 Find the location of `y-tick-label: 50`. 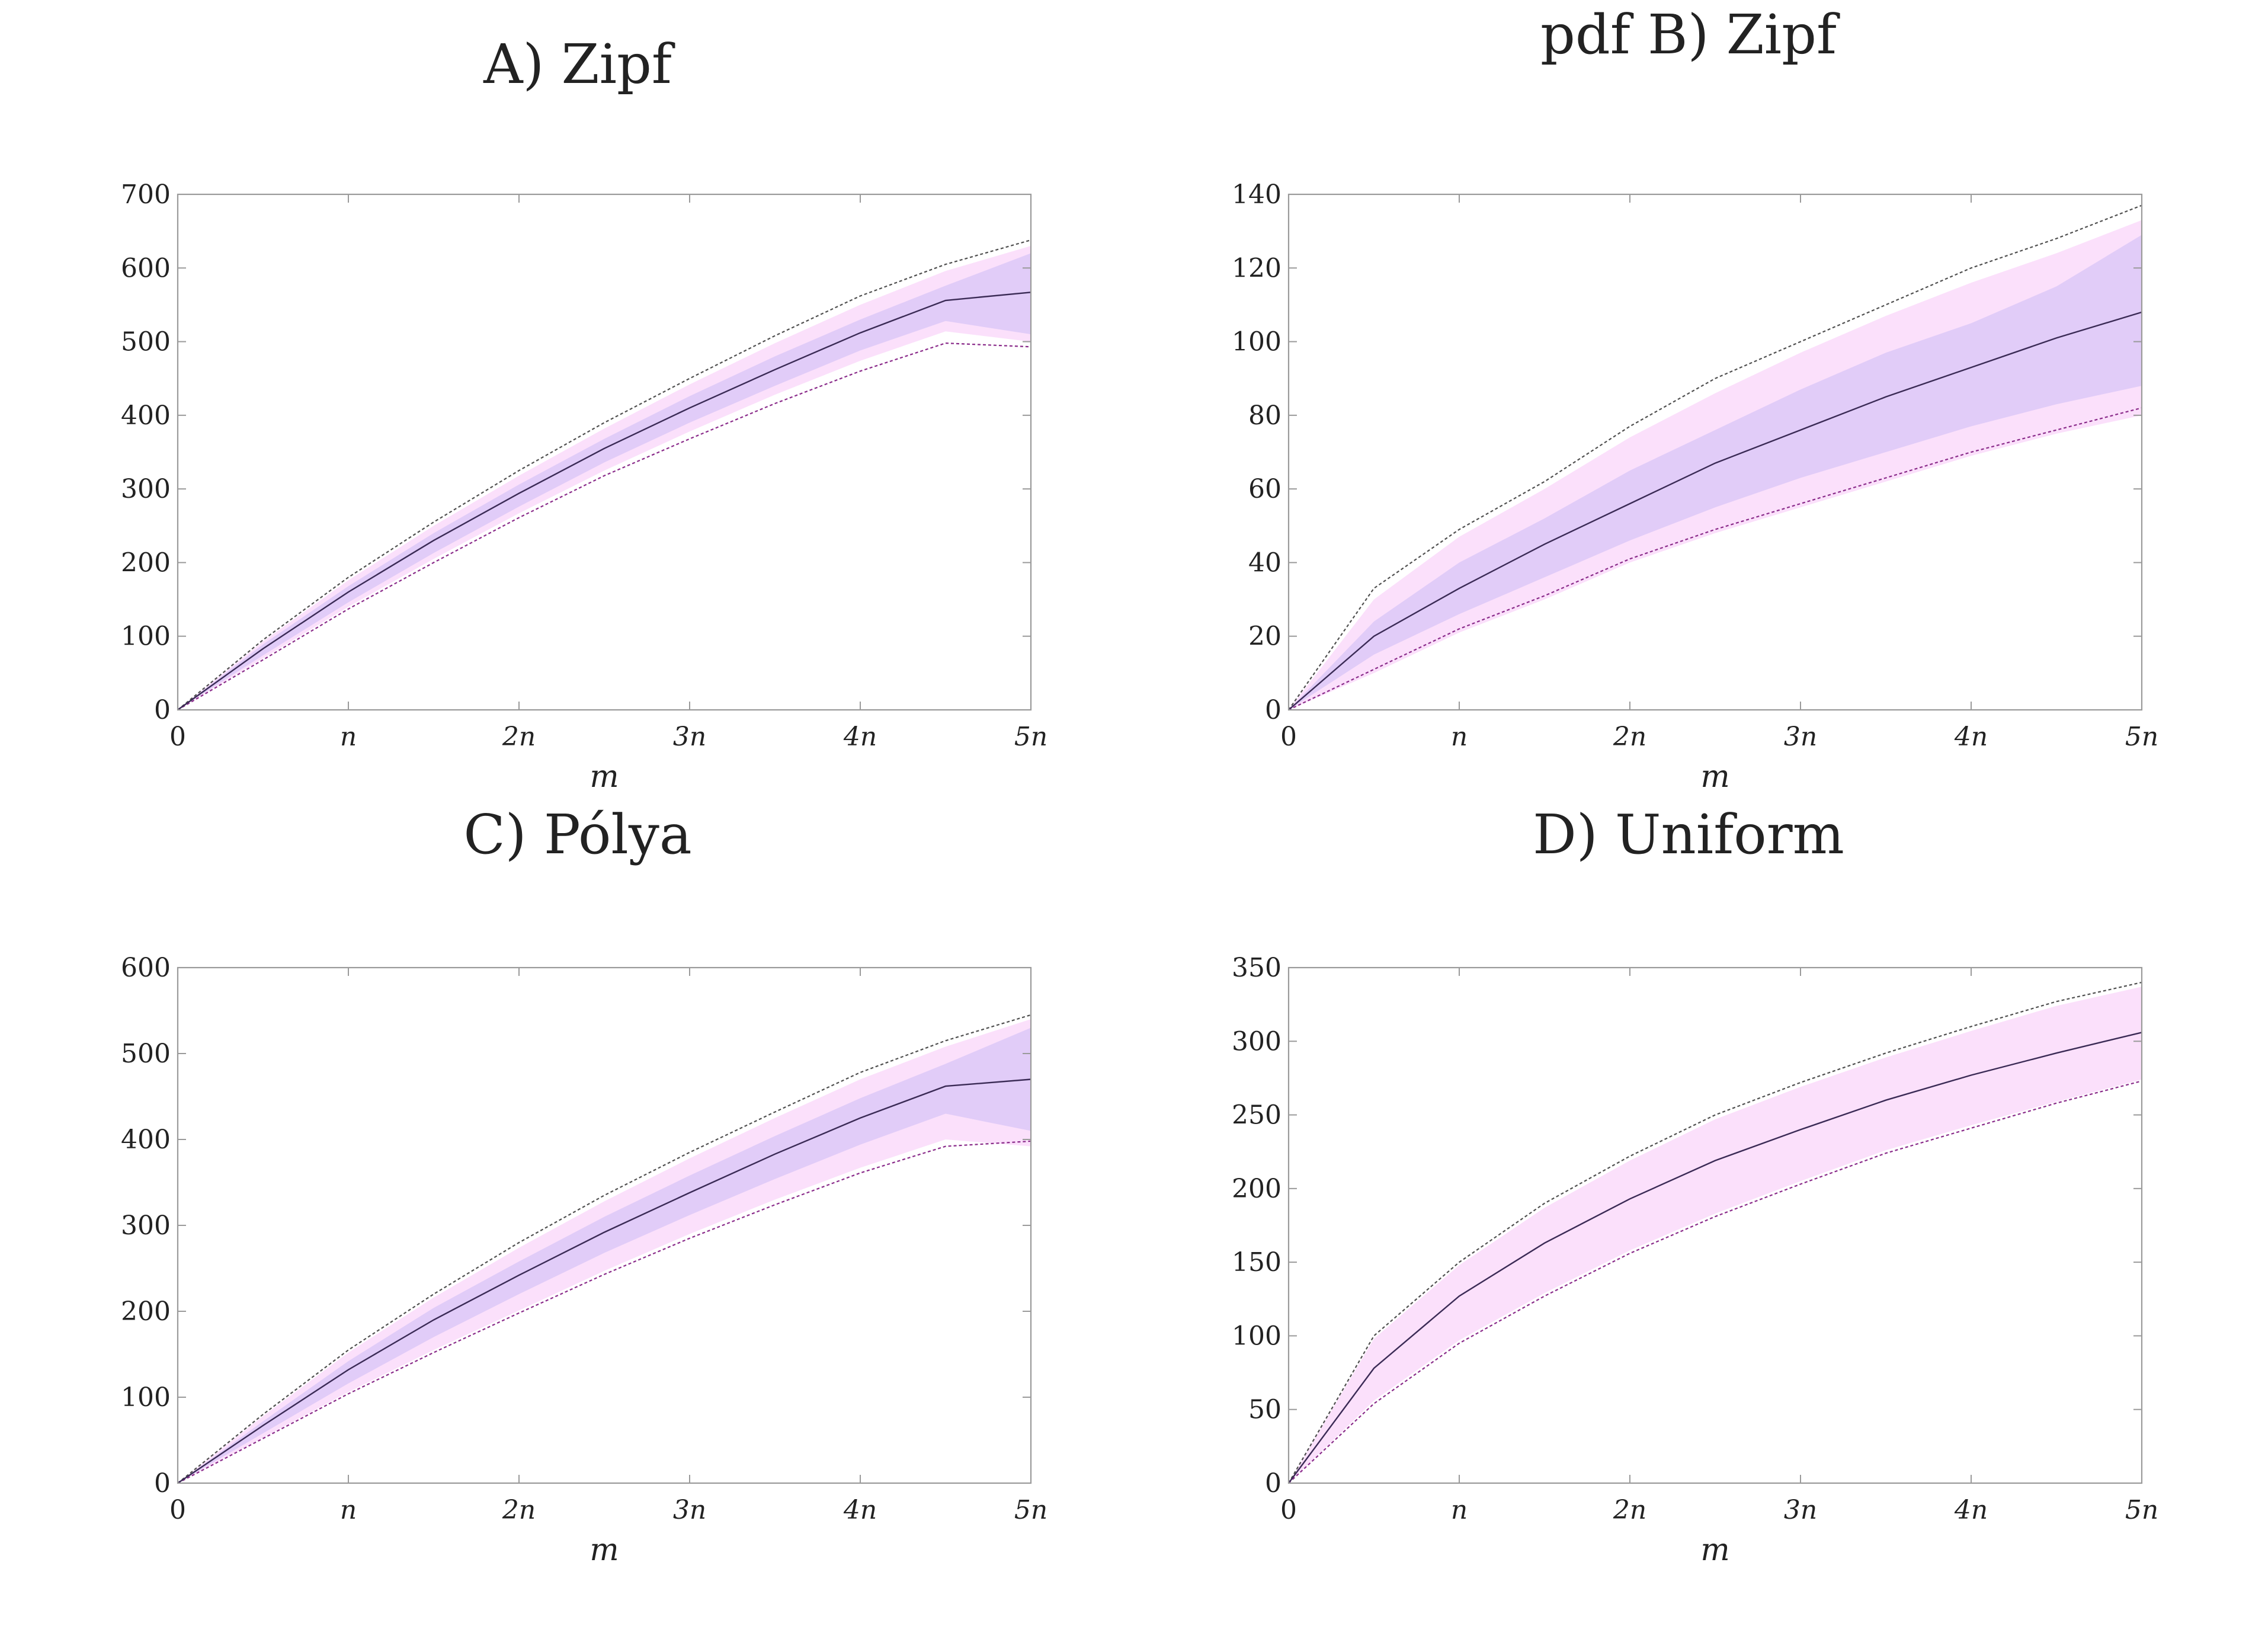

y-tick-label: 50 is located at coordinates (1265, 1410).